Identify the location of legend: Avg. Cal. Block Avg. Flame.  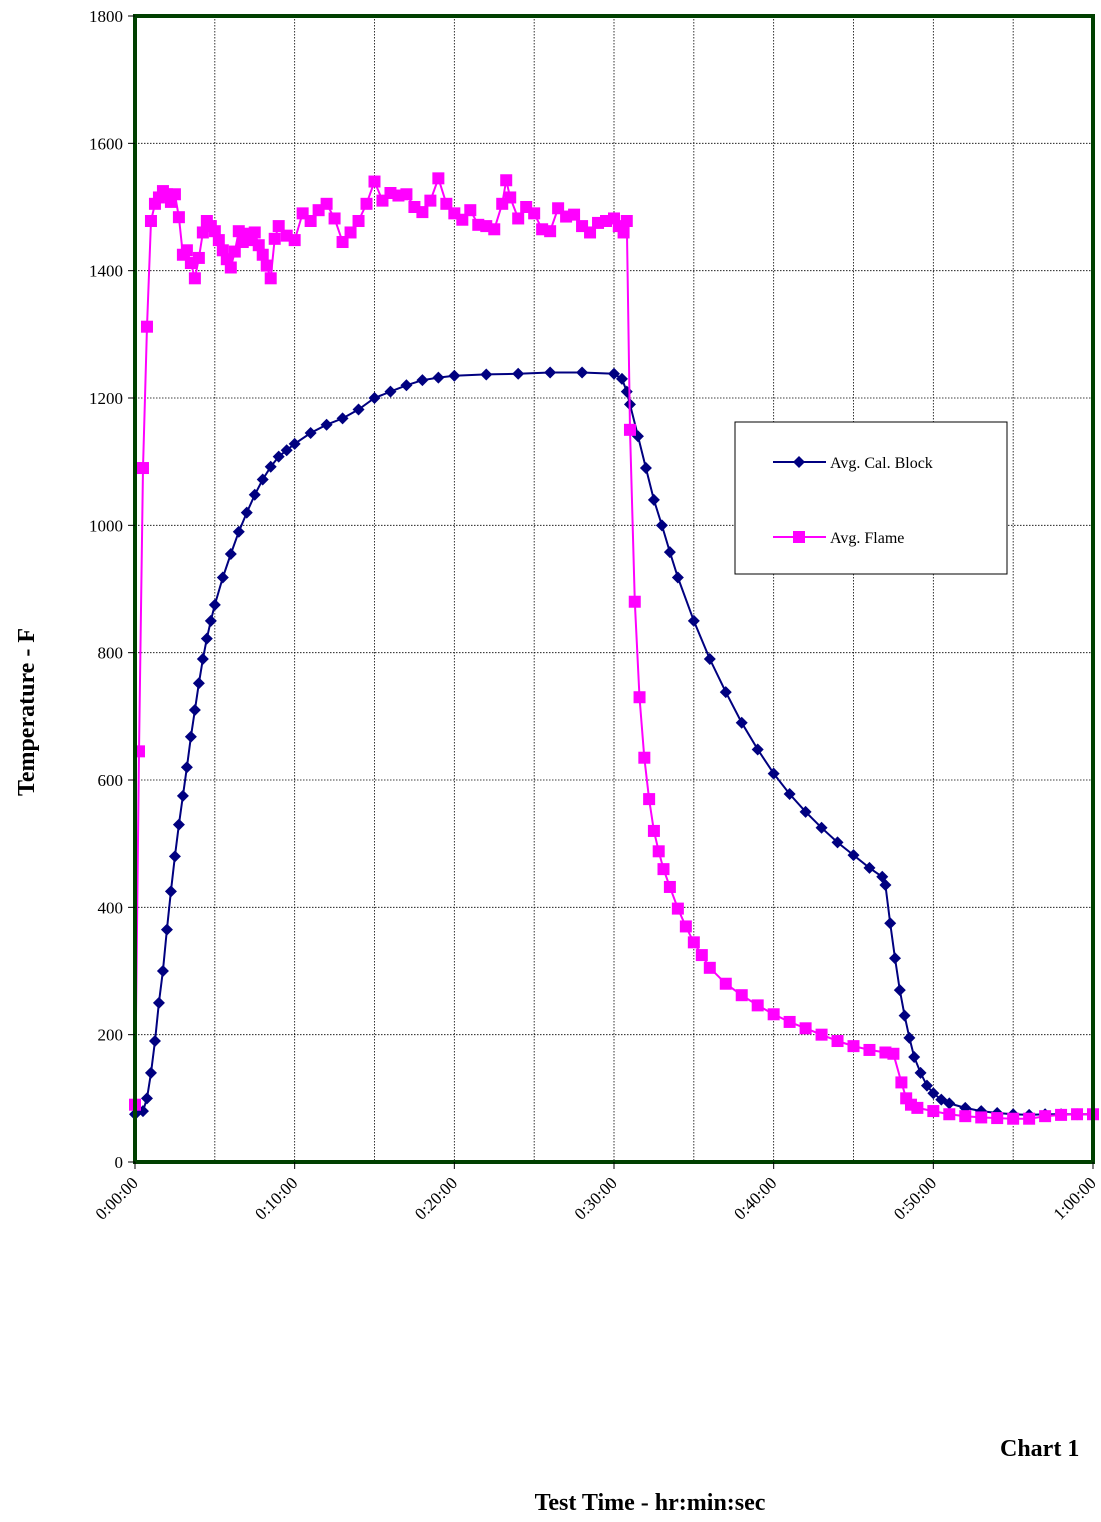
(871, 498).